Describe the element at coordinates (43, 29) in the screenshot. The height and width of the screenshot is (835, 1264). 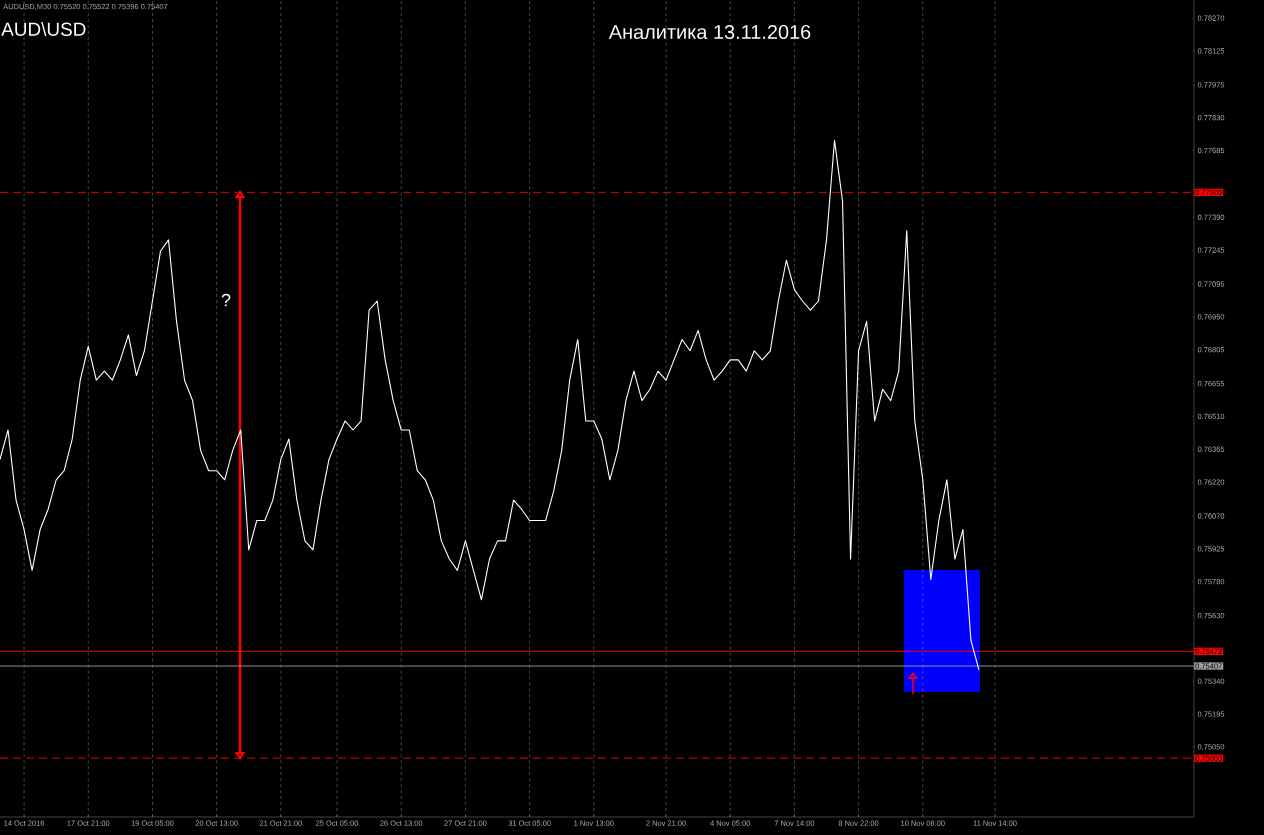
I see `text: AUD\USD` at that location.